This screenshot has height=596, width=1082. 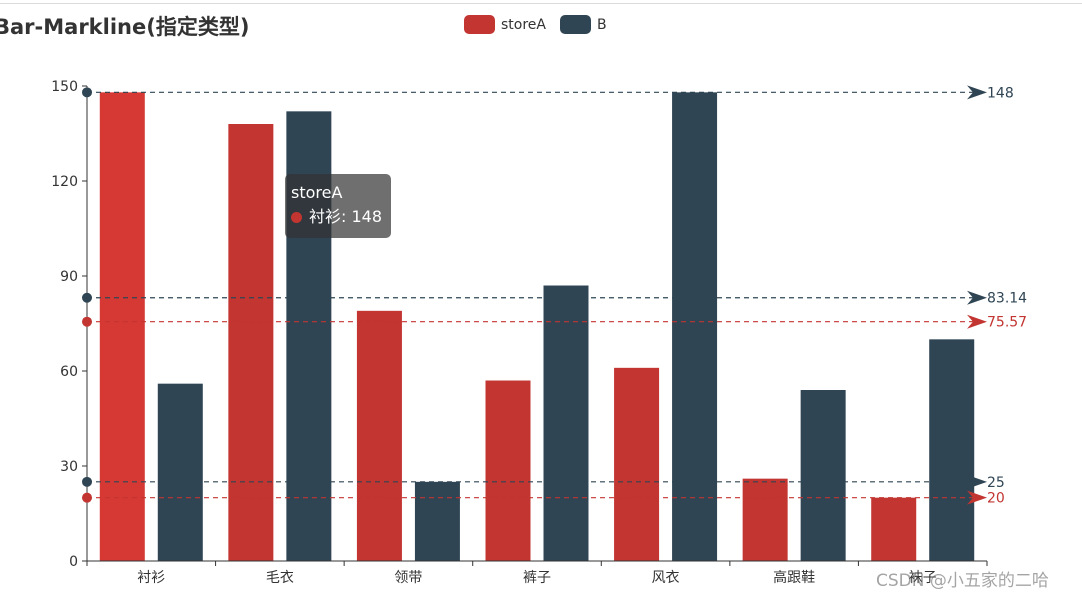 I want to click on legend-swatch-B, so click(x=575, y=24).